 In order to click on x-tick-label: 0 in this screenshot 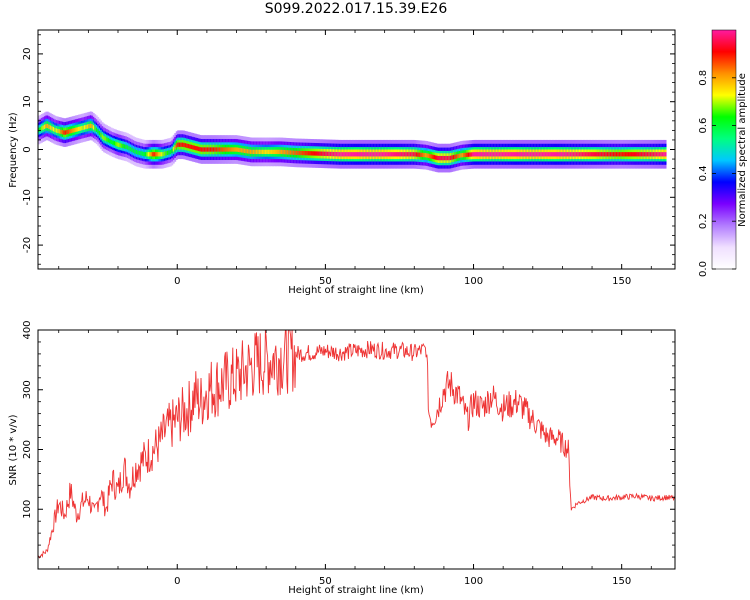, I will do `click(177, 281)`.